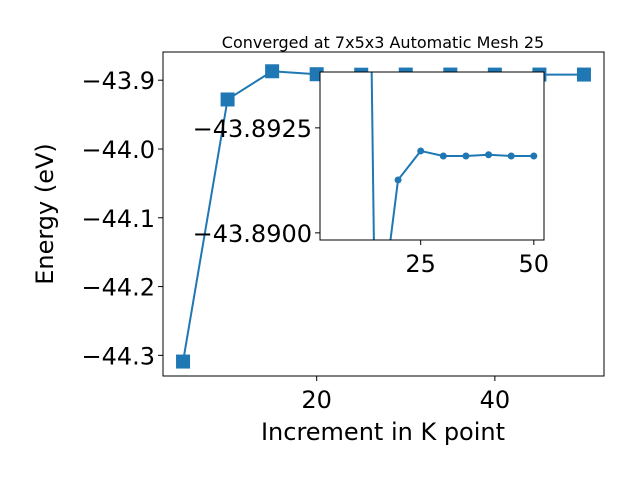  What do you see at coordinates (420, 264) in the screenshot?
I see `x-tick-label: 25` at bounding box center [420, 264].